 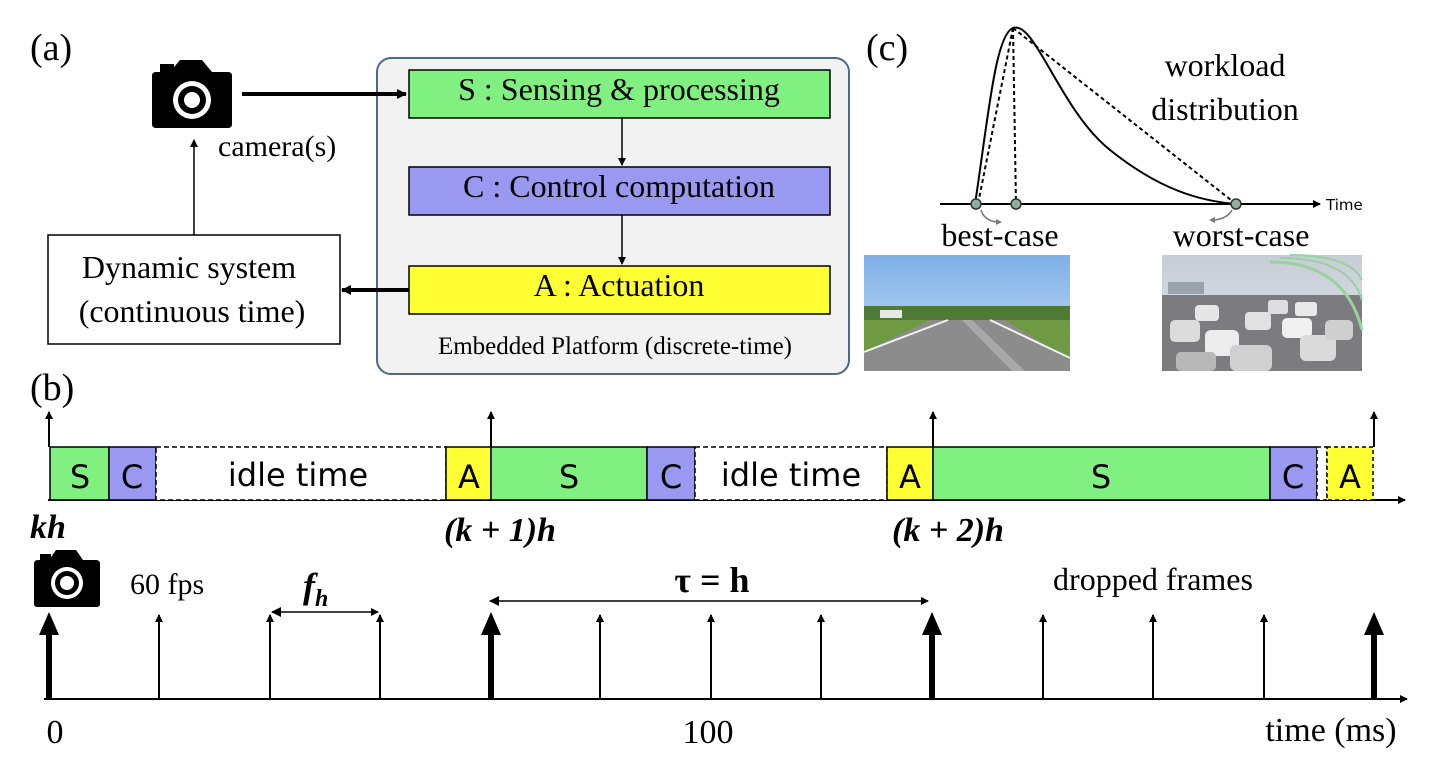 I want to click on schedule-segments: S C idle time A S C idle time A S C A, so click(x=711, y=473).